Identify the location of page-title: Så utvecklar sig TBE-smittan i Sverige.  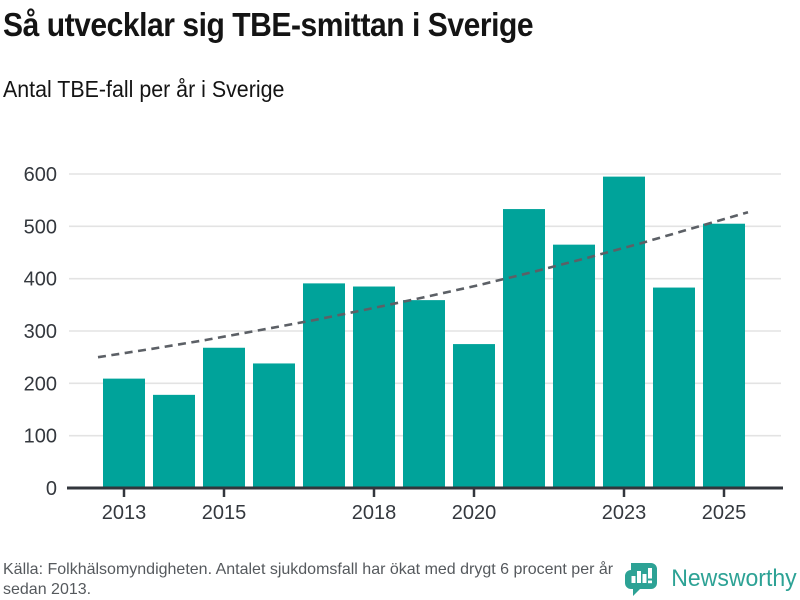
(268, 24).